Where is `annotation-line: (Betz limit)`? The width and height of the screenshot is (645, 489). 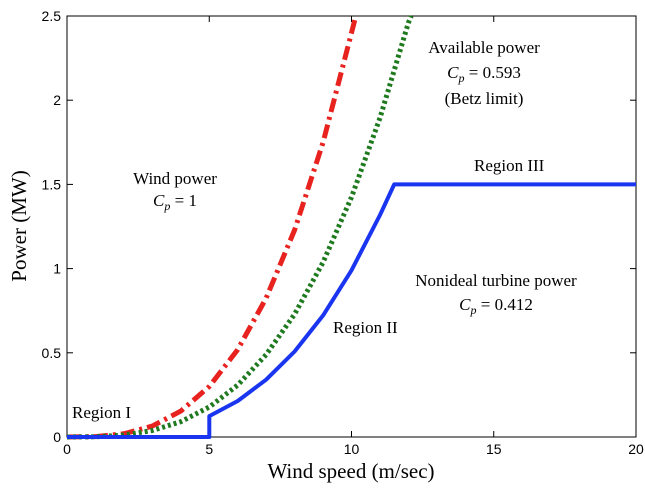 annotation-line: (Betz limit) is located at coordinates (484, 98).